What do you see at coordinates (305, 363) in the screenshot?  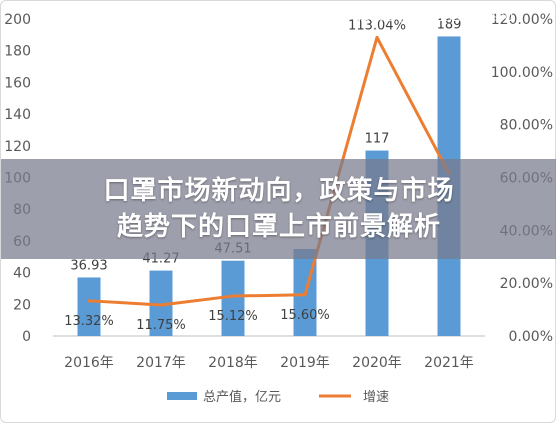 I see `x-tick-label: 2019年` at bounding box center [305, 363].